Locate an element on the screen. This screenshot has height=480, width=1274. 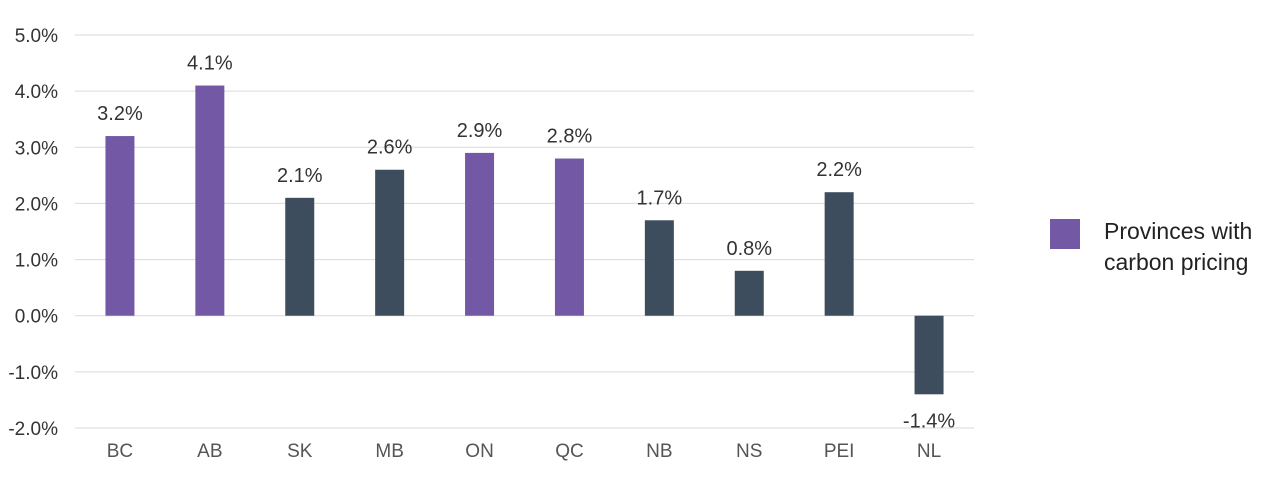
data-label: 2.9% is located at coordinates (480, 131).